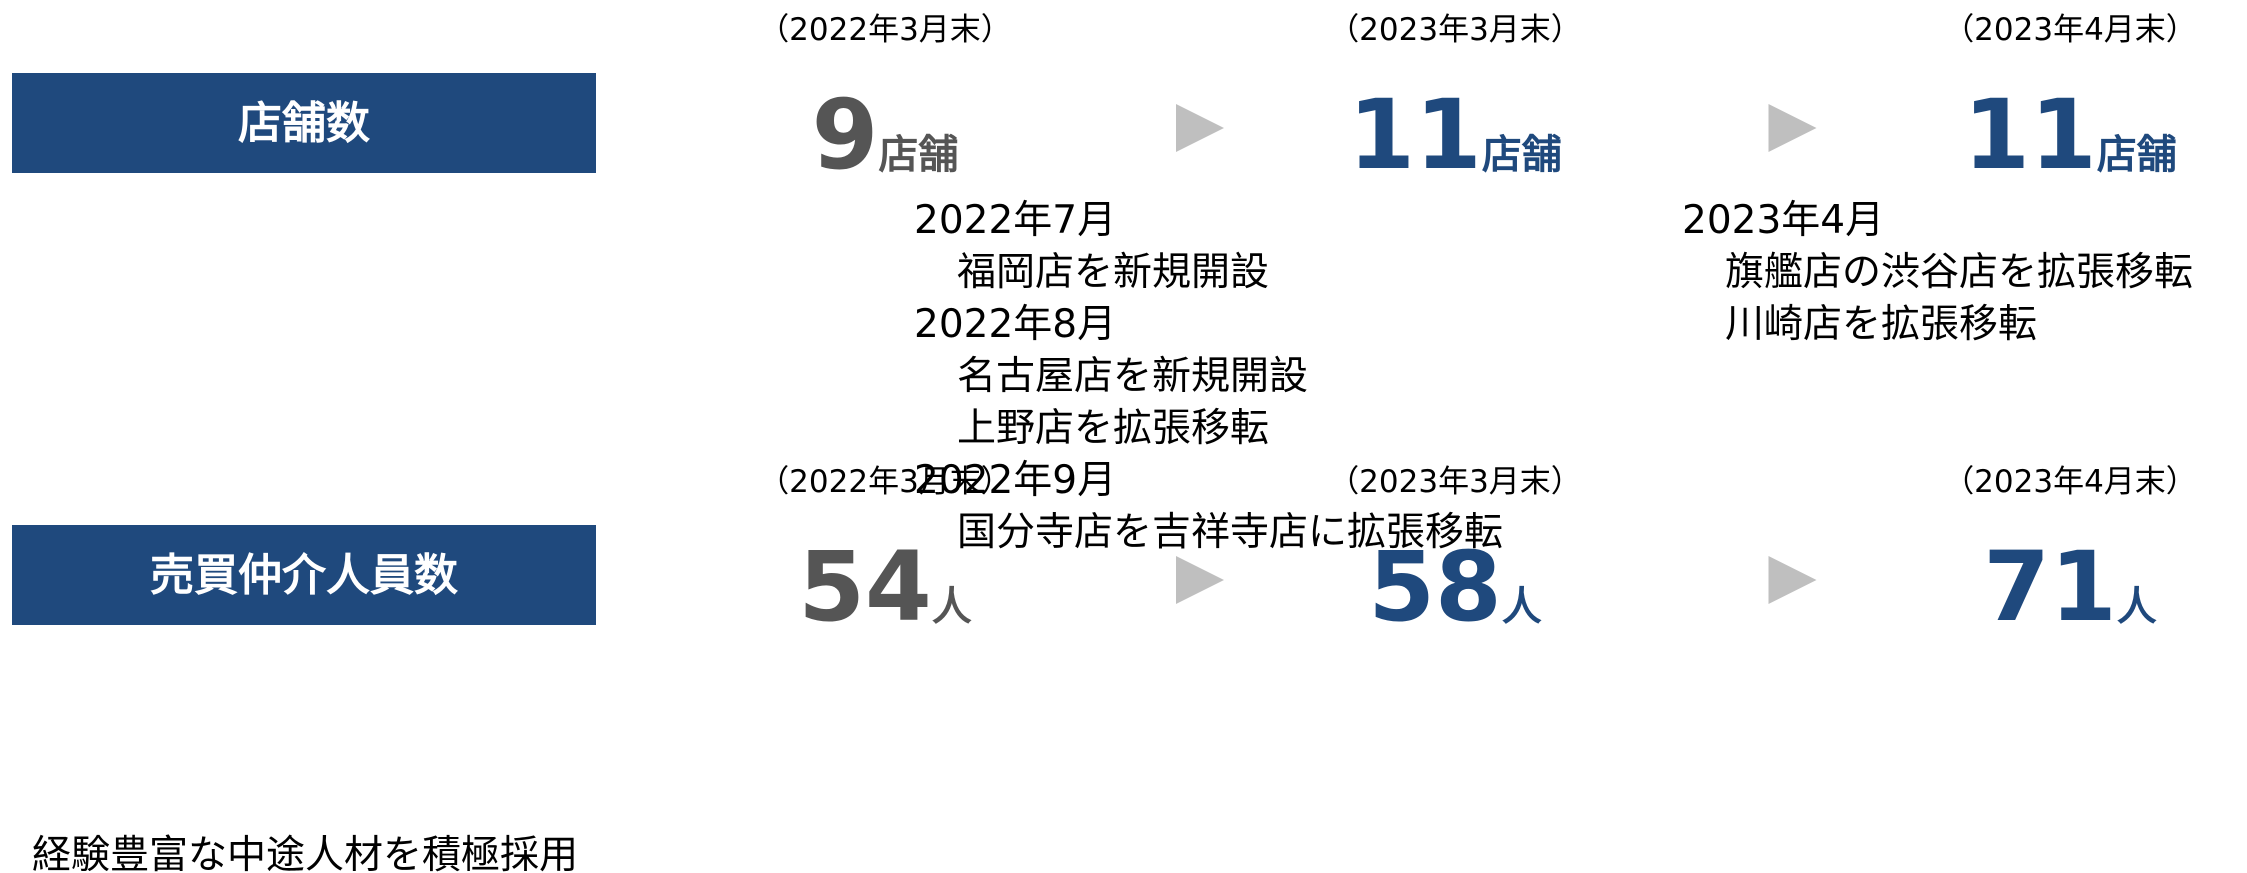  Describe the element at coordinates (1783, 220) in the screenshot. I see `change-month: 2023年4月` at that location.